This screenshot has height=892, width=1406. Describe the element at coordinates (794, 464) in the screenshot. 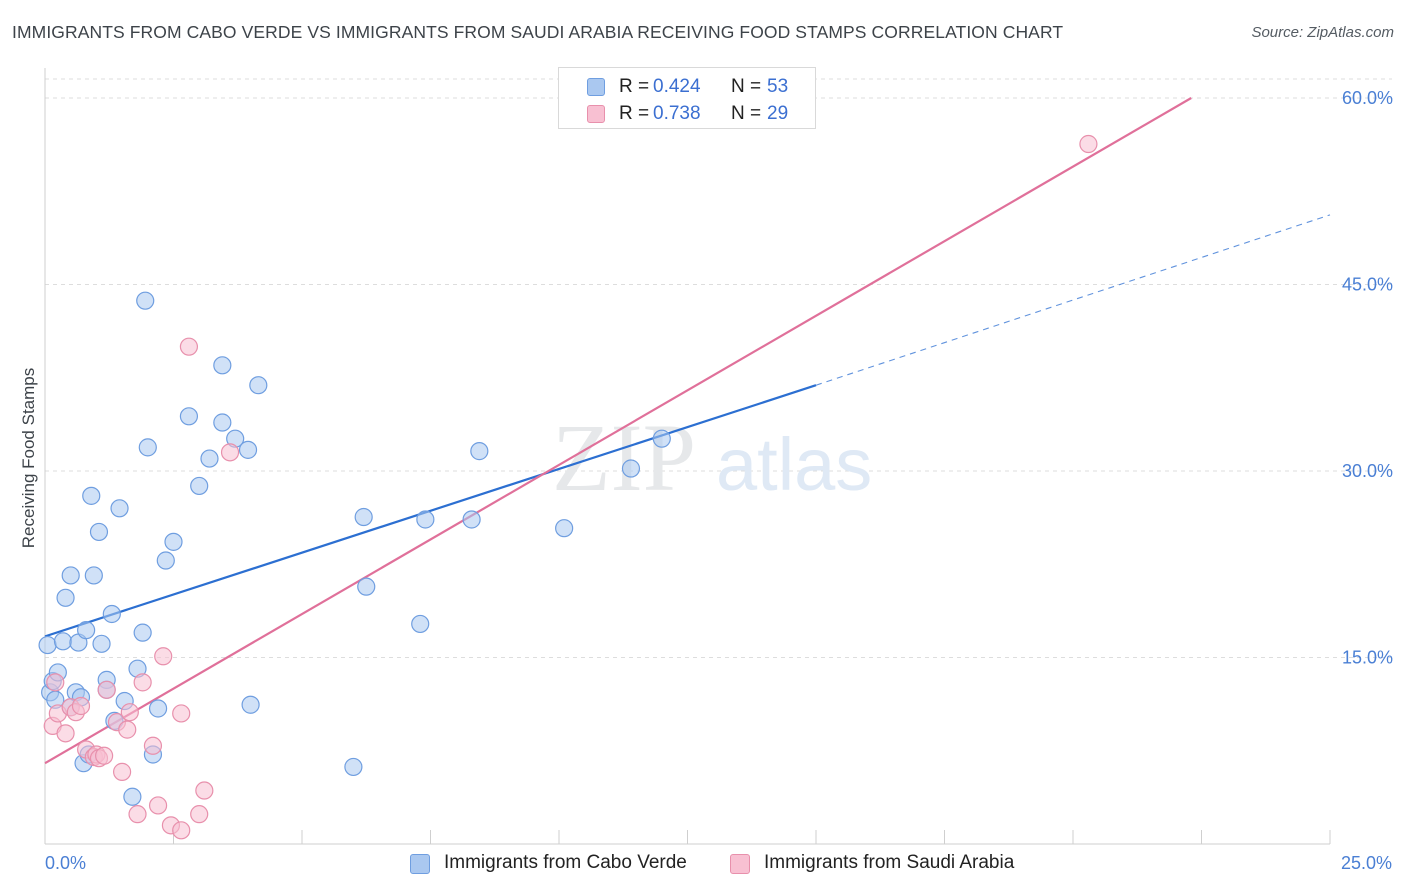

I see `watermark-atlas: atlas` at that location.